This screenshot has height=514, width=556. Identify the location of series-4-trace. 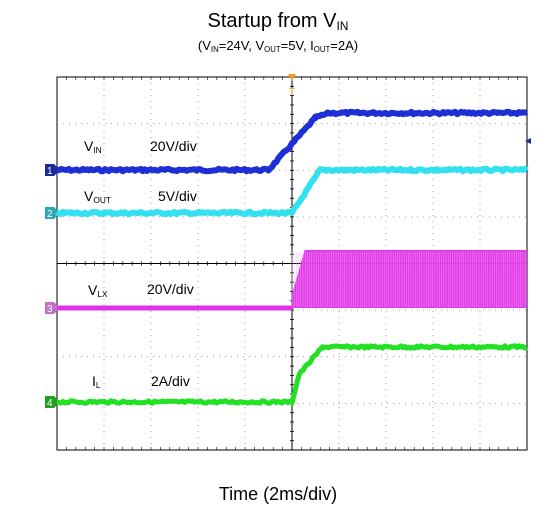
(292, 374).